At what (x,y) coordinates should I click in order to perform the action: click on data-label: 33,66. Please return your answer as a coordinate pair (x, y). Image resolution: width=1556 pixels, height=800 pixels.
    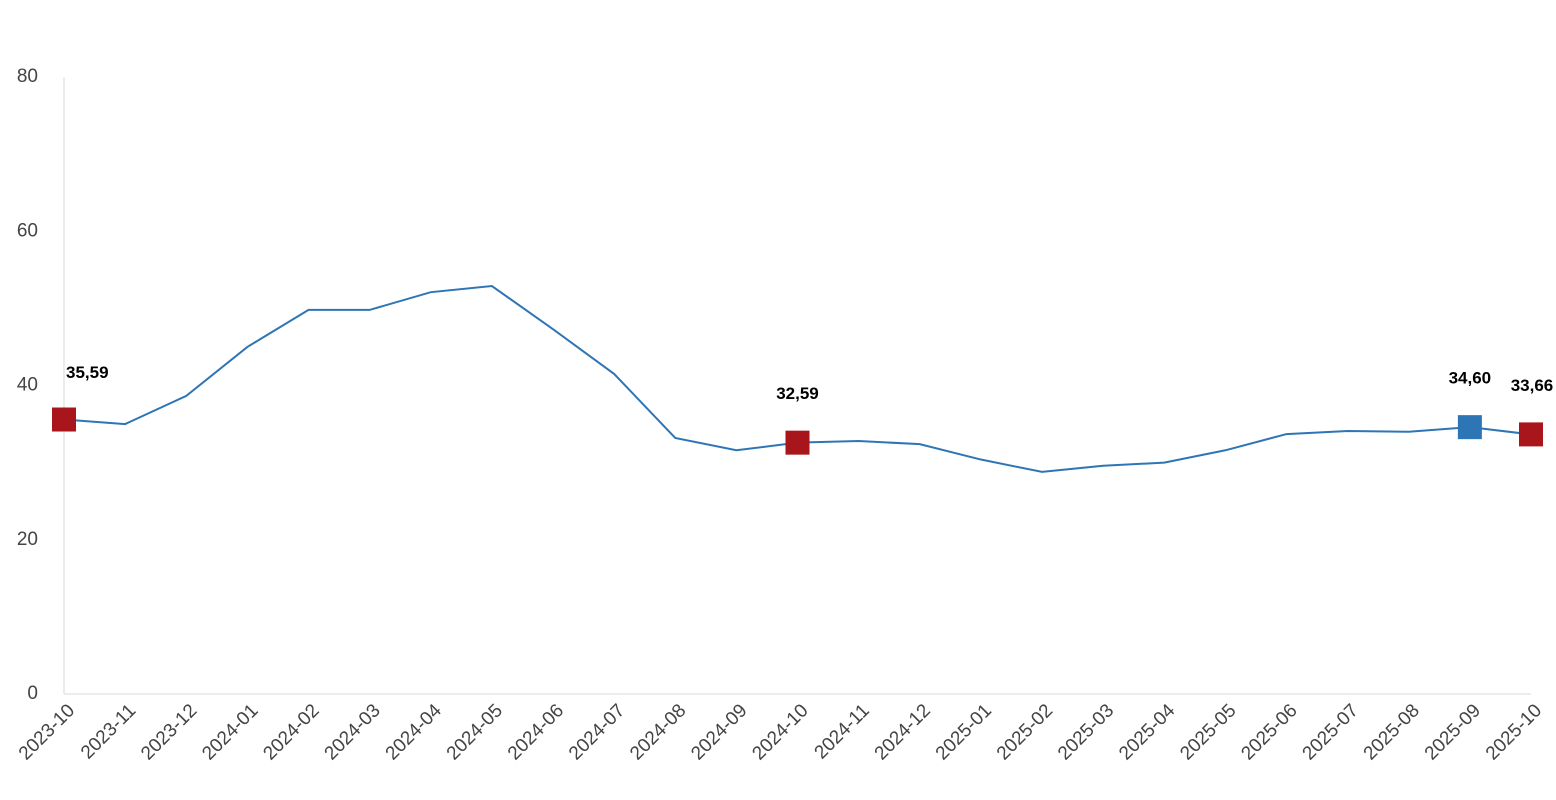
    Looking at the image, I should click on (1532, 385).